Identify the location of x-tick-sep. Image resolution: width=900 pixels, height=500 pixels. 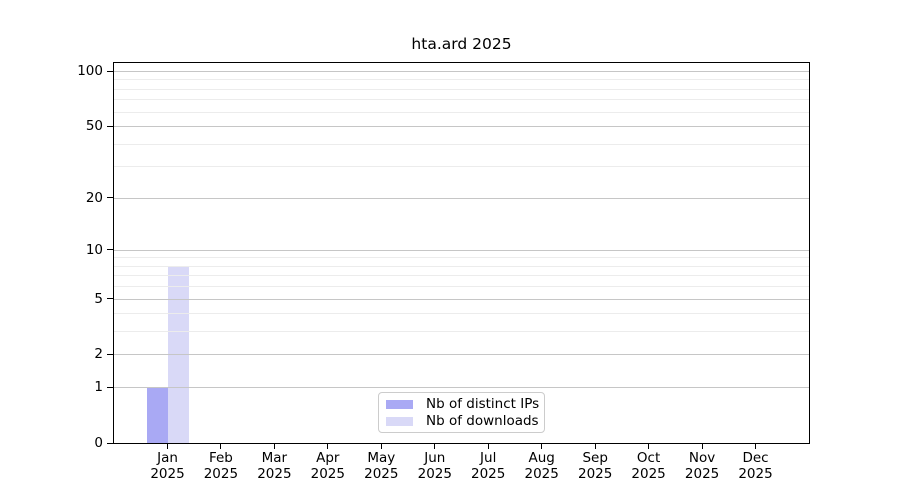
(595, 446).